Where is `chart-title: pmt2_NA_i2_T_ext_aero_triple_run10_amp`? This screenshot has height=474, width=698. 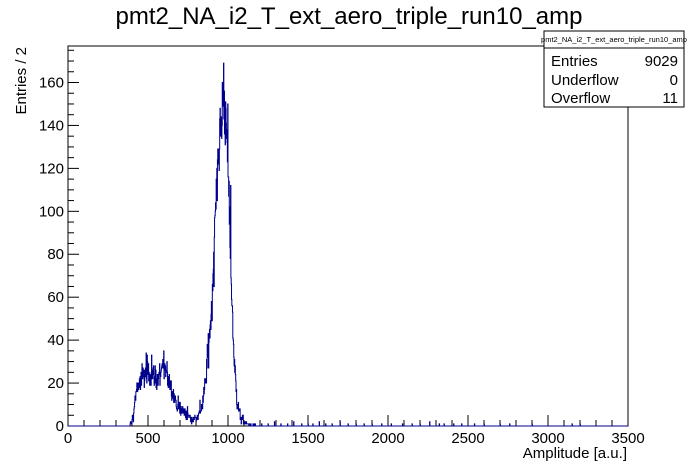
chart-title: pmt2_NA_i2_T_ext_aero_triple_run10_amp is located at coordinates (349, 16).